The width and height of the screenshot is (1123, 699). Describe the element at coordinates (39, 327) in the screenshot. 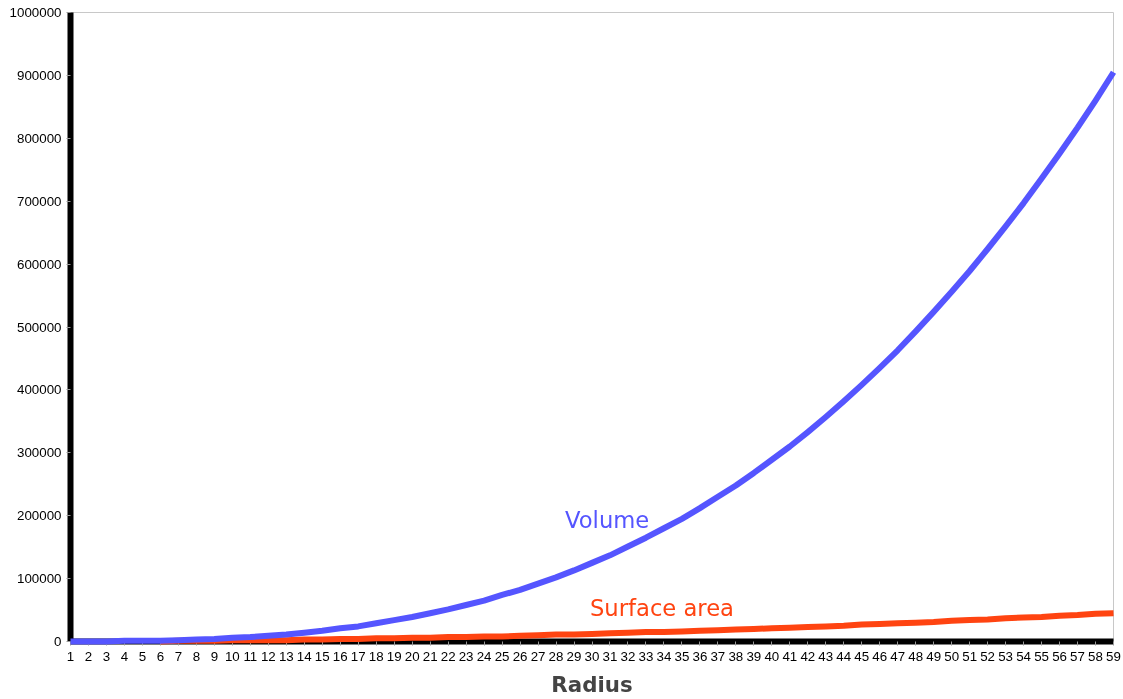

I see `y-tick-label: 500000` at that location.